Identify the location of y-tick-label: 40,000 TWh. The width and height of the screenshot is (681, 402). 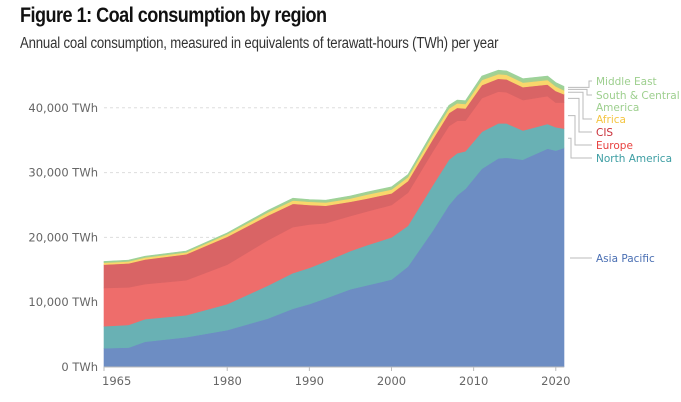
(63, 108).